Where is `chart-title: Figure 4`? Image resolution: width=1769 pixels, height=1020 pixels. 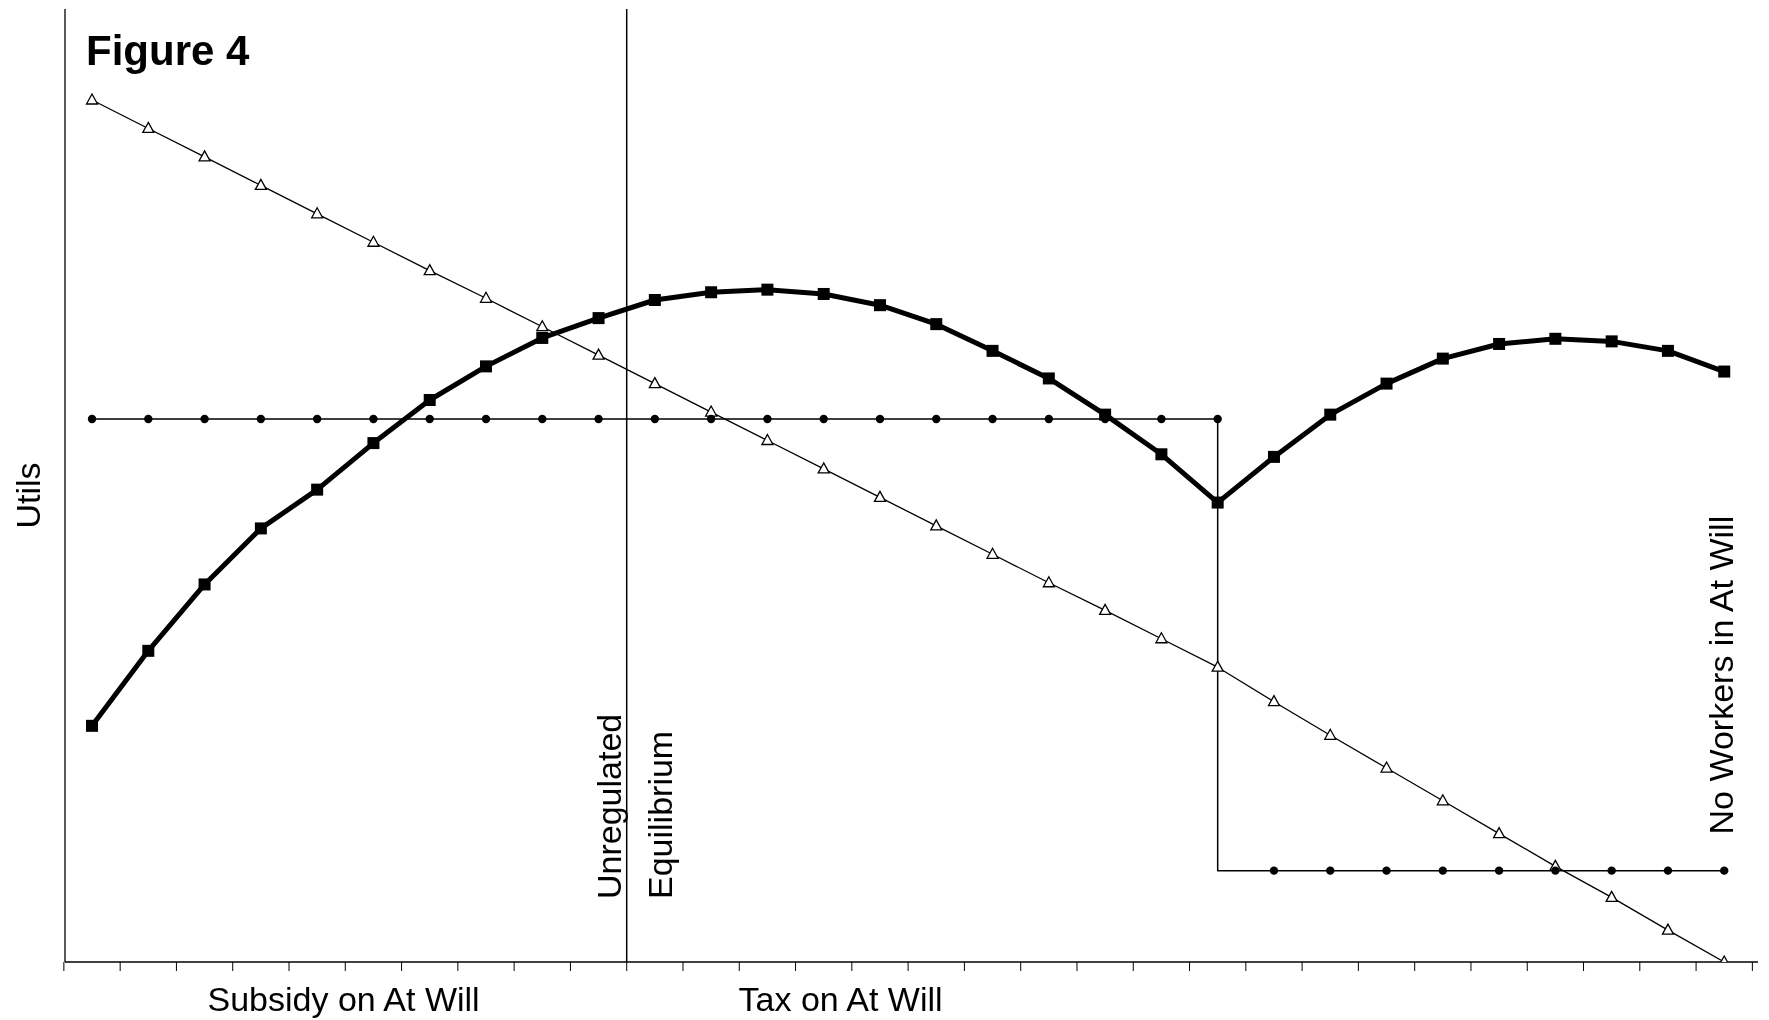 chart-title: Figure 4 is located at coordinates (168, 50).